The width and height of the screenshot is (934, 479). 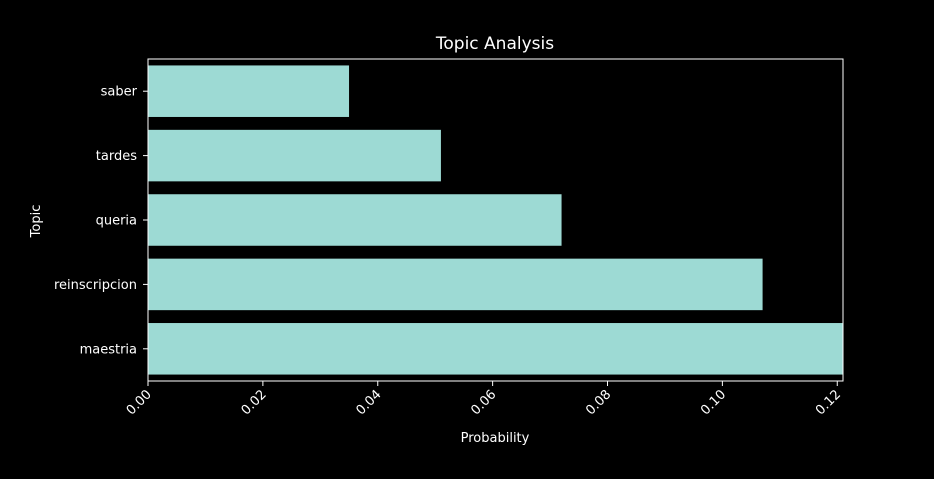 I want to click on chart-title: Topic Analysis, so click(x=494, y=44).